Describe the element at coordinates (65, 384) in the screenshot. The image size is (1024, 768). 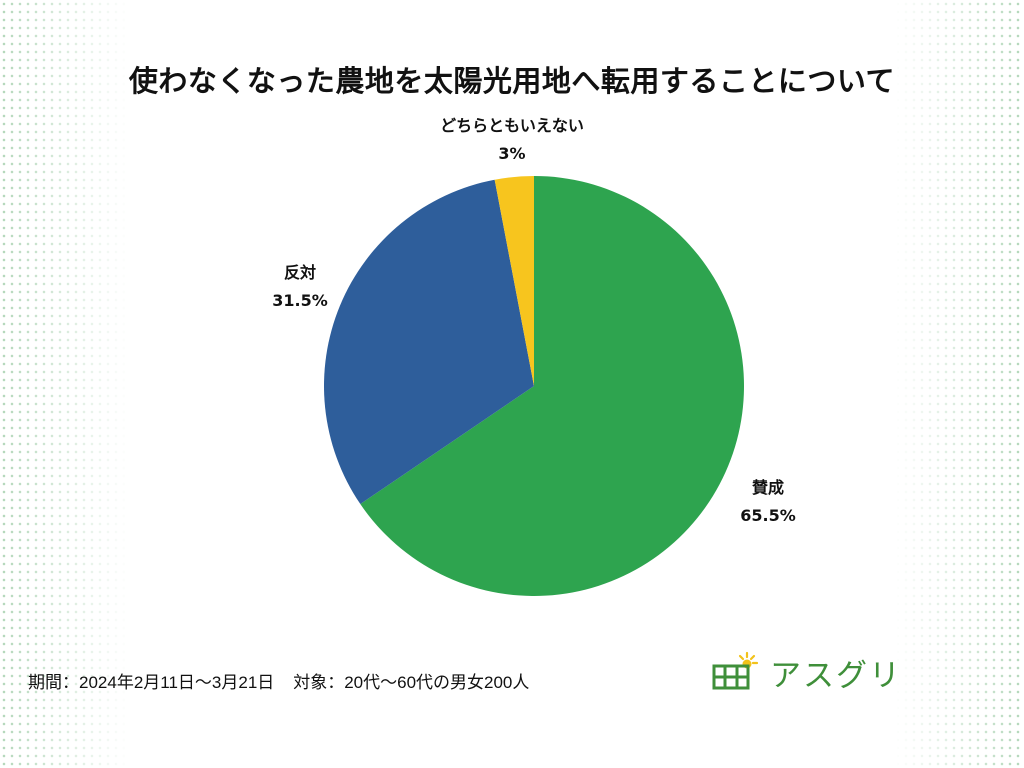
I see `dot-pattern-left` at that location.